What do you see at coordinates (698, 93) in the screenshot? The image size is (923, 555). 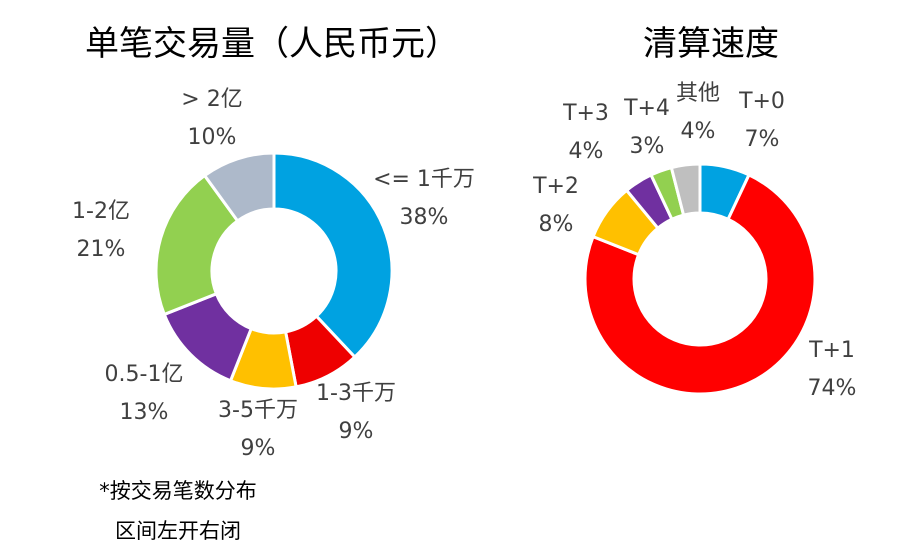 I see `right-slice-label-5: 其他` at bounding box center [698, 93].